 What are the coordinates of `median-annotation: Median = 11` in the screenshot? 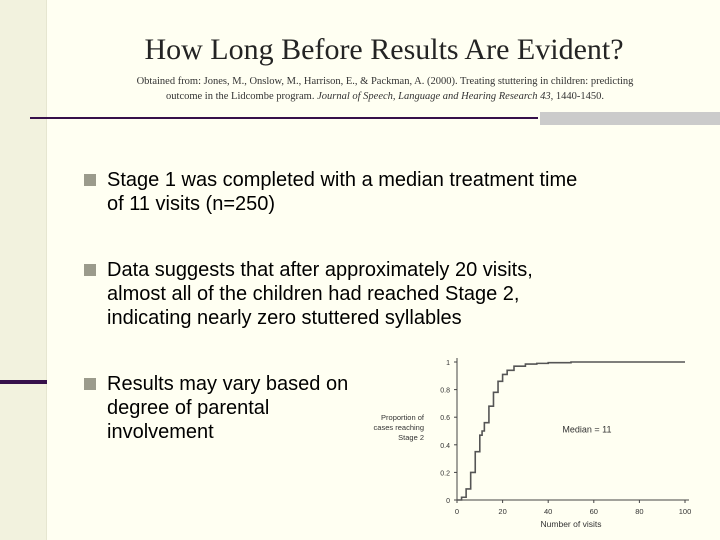 It's located at (586, 429).